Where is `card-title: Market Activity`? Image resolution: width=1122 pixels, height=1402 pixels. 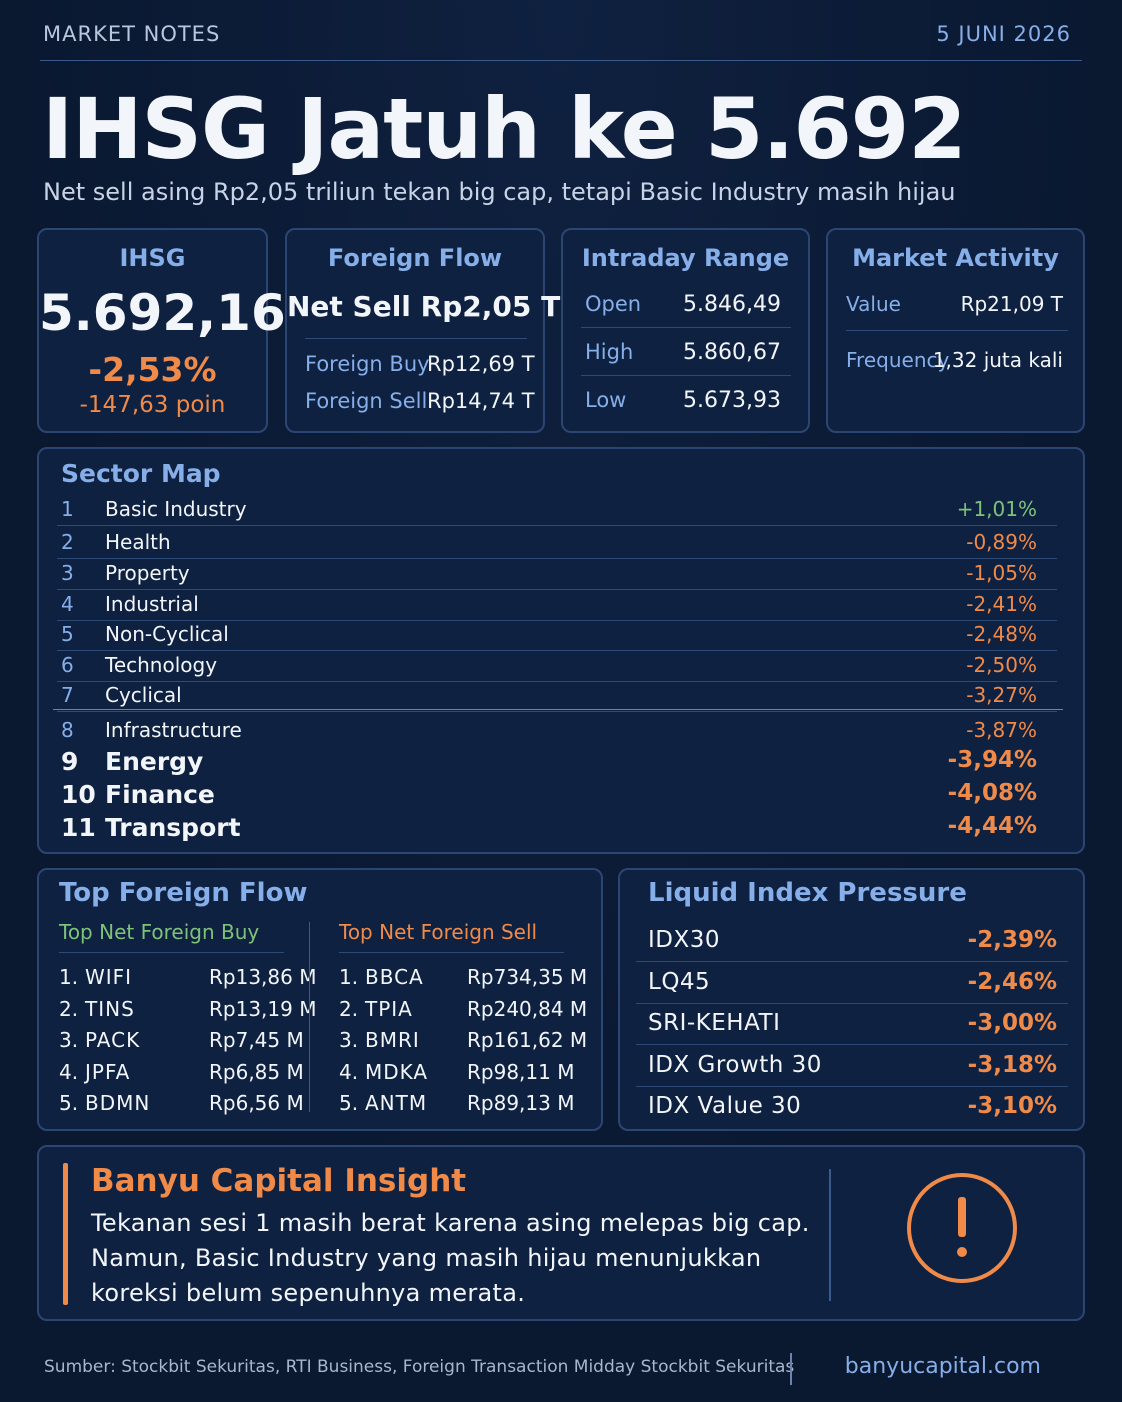
card-title: Market Activity is located at coordinates (955, 258).